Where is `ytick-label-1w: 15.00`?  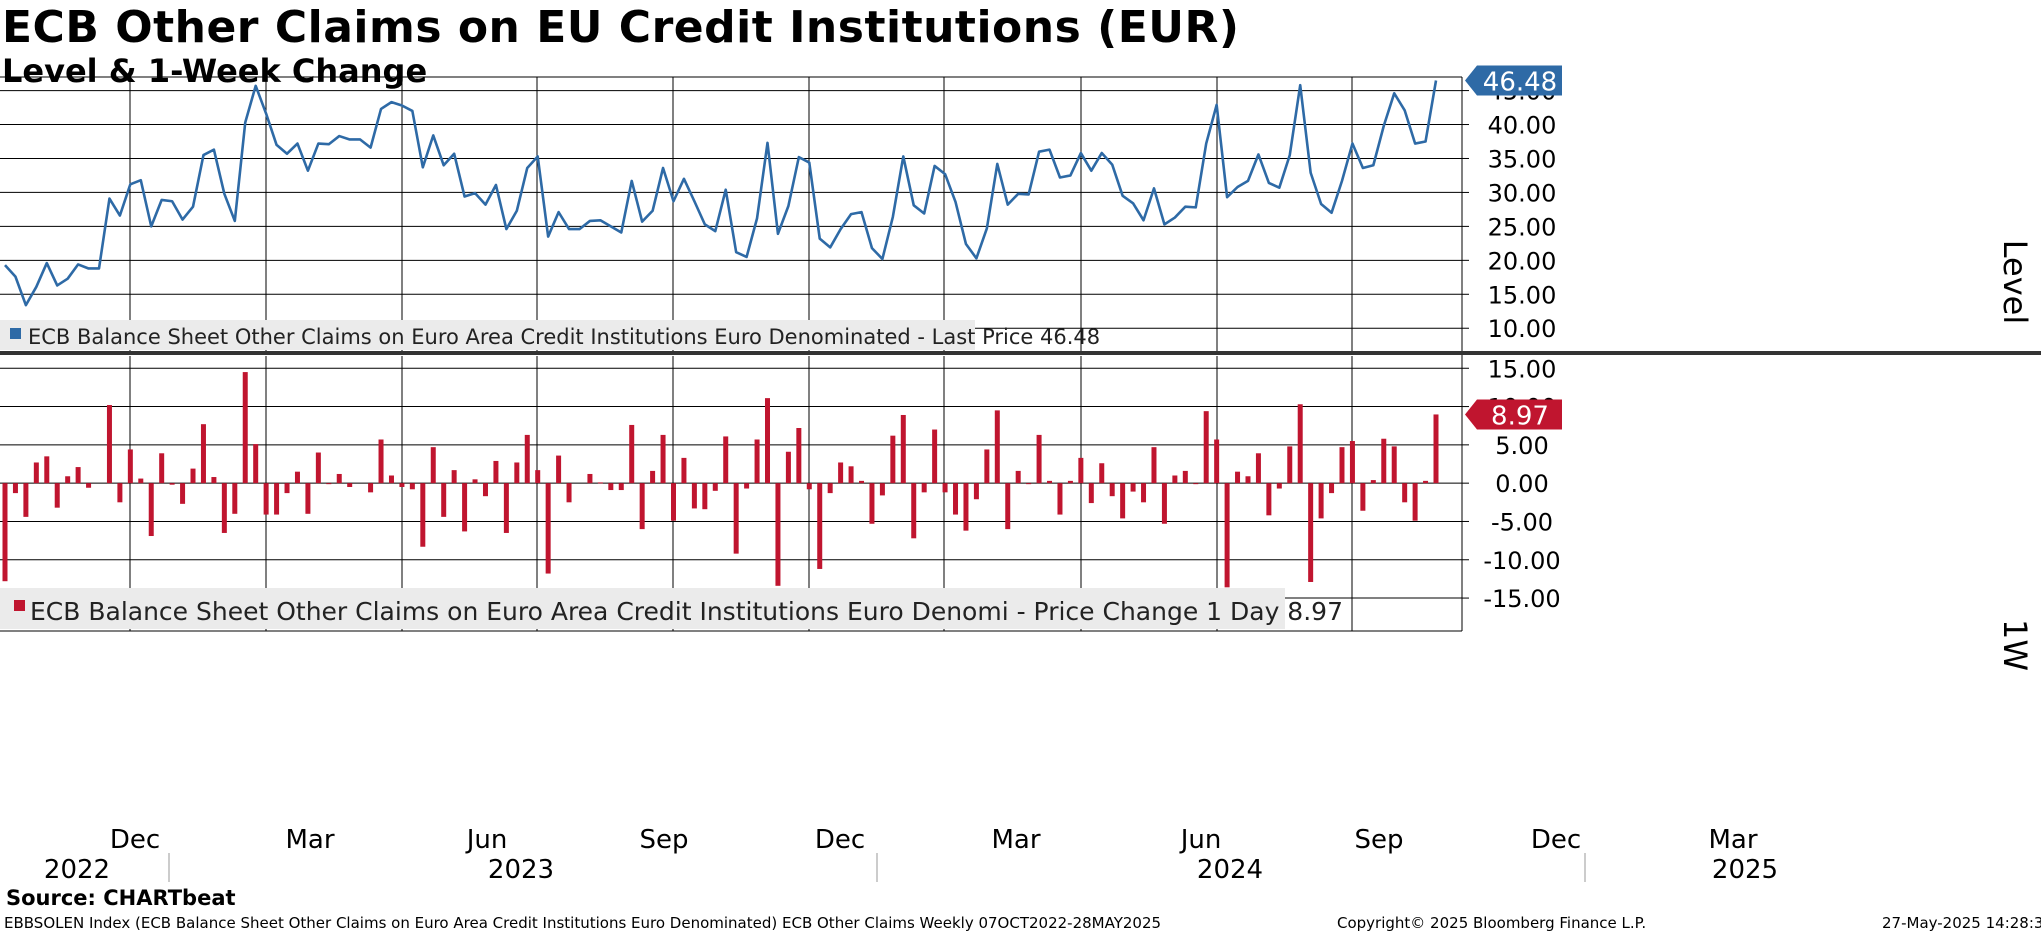 ytick-label-1w: 15.00 is located at coordinates (1522, 369).